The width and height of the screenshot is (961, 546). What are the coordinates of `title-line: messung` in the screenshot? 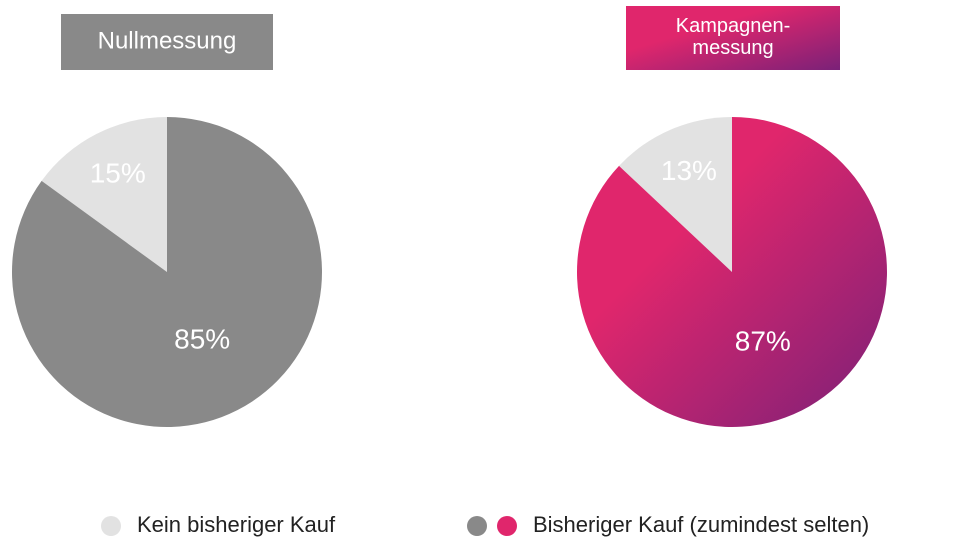 It's located at (732, 48).